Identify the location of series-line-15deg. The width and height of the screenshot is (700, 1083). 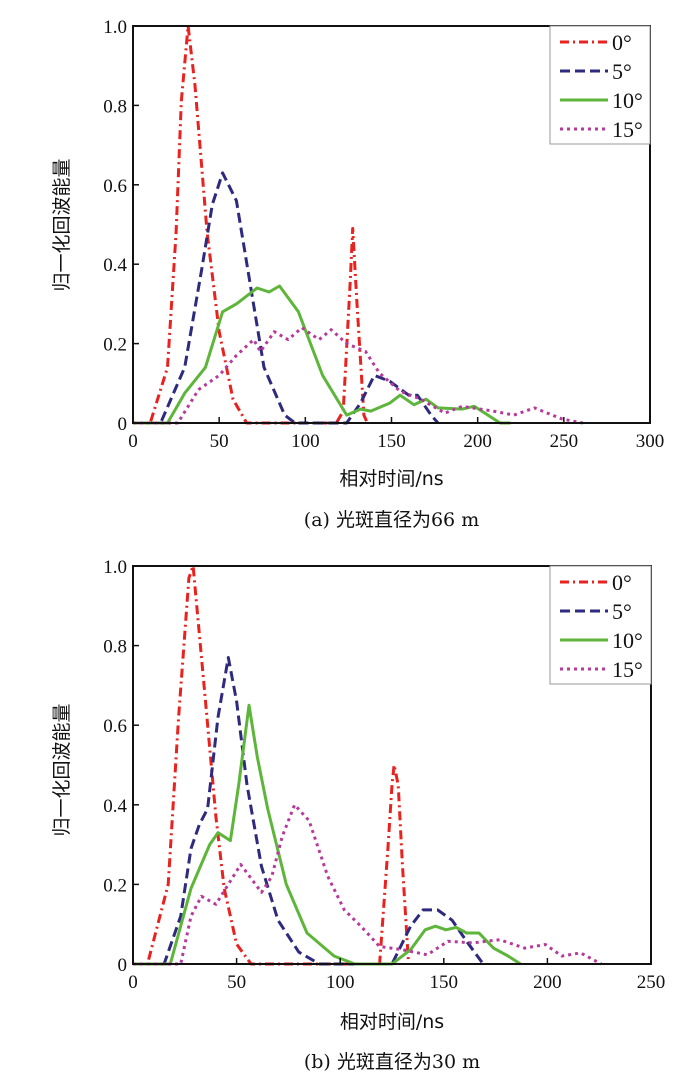
(368, 884).